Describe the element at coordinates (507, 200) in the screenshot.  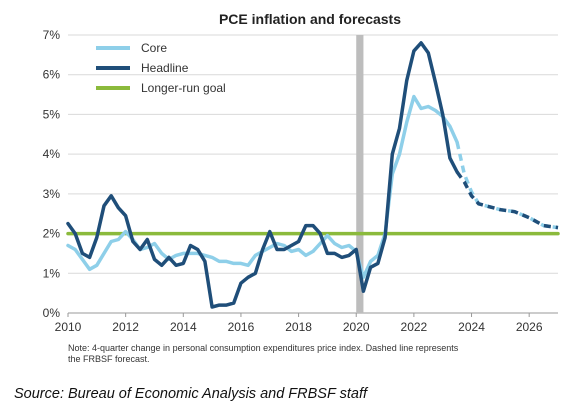
I see `headline-forecast-line` at that location.